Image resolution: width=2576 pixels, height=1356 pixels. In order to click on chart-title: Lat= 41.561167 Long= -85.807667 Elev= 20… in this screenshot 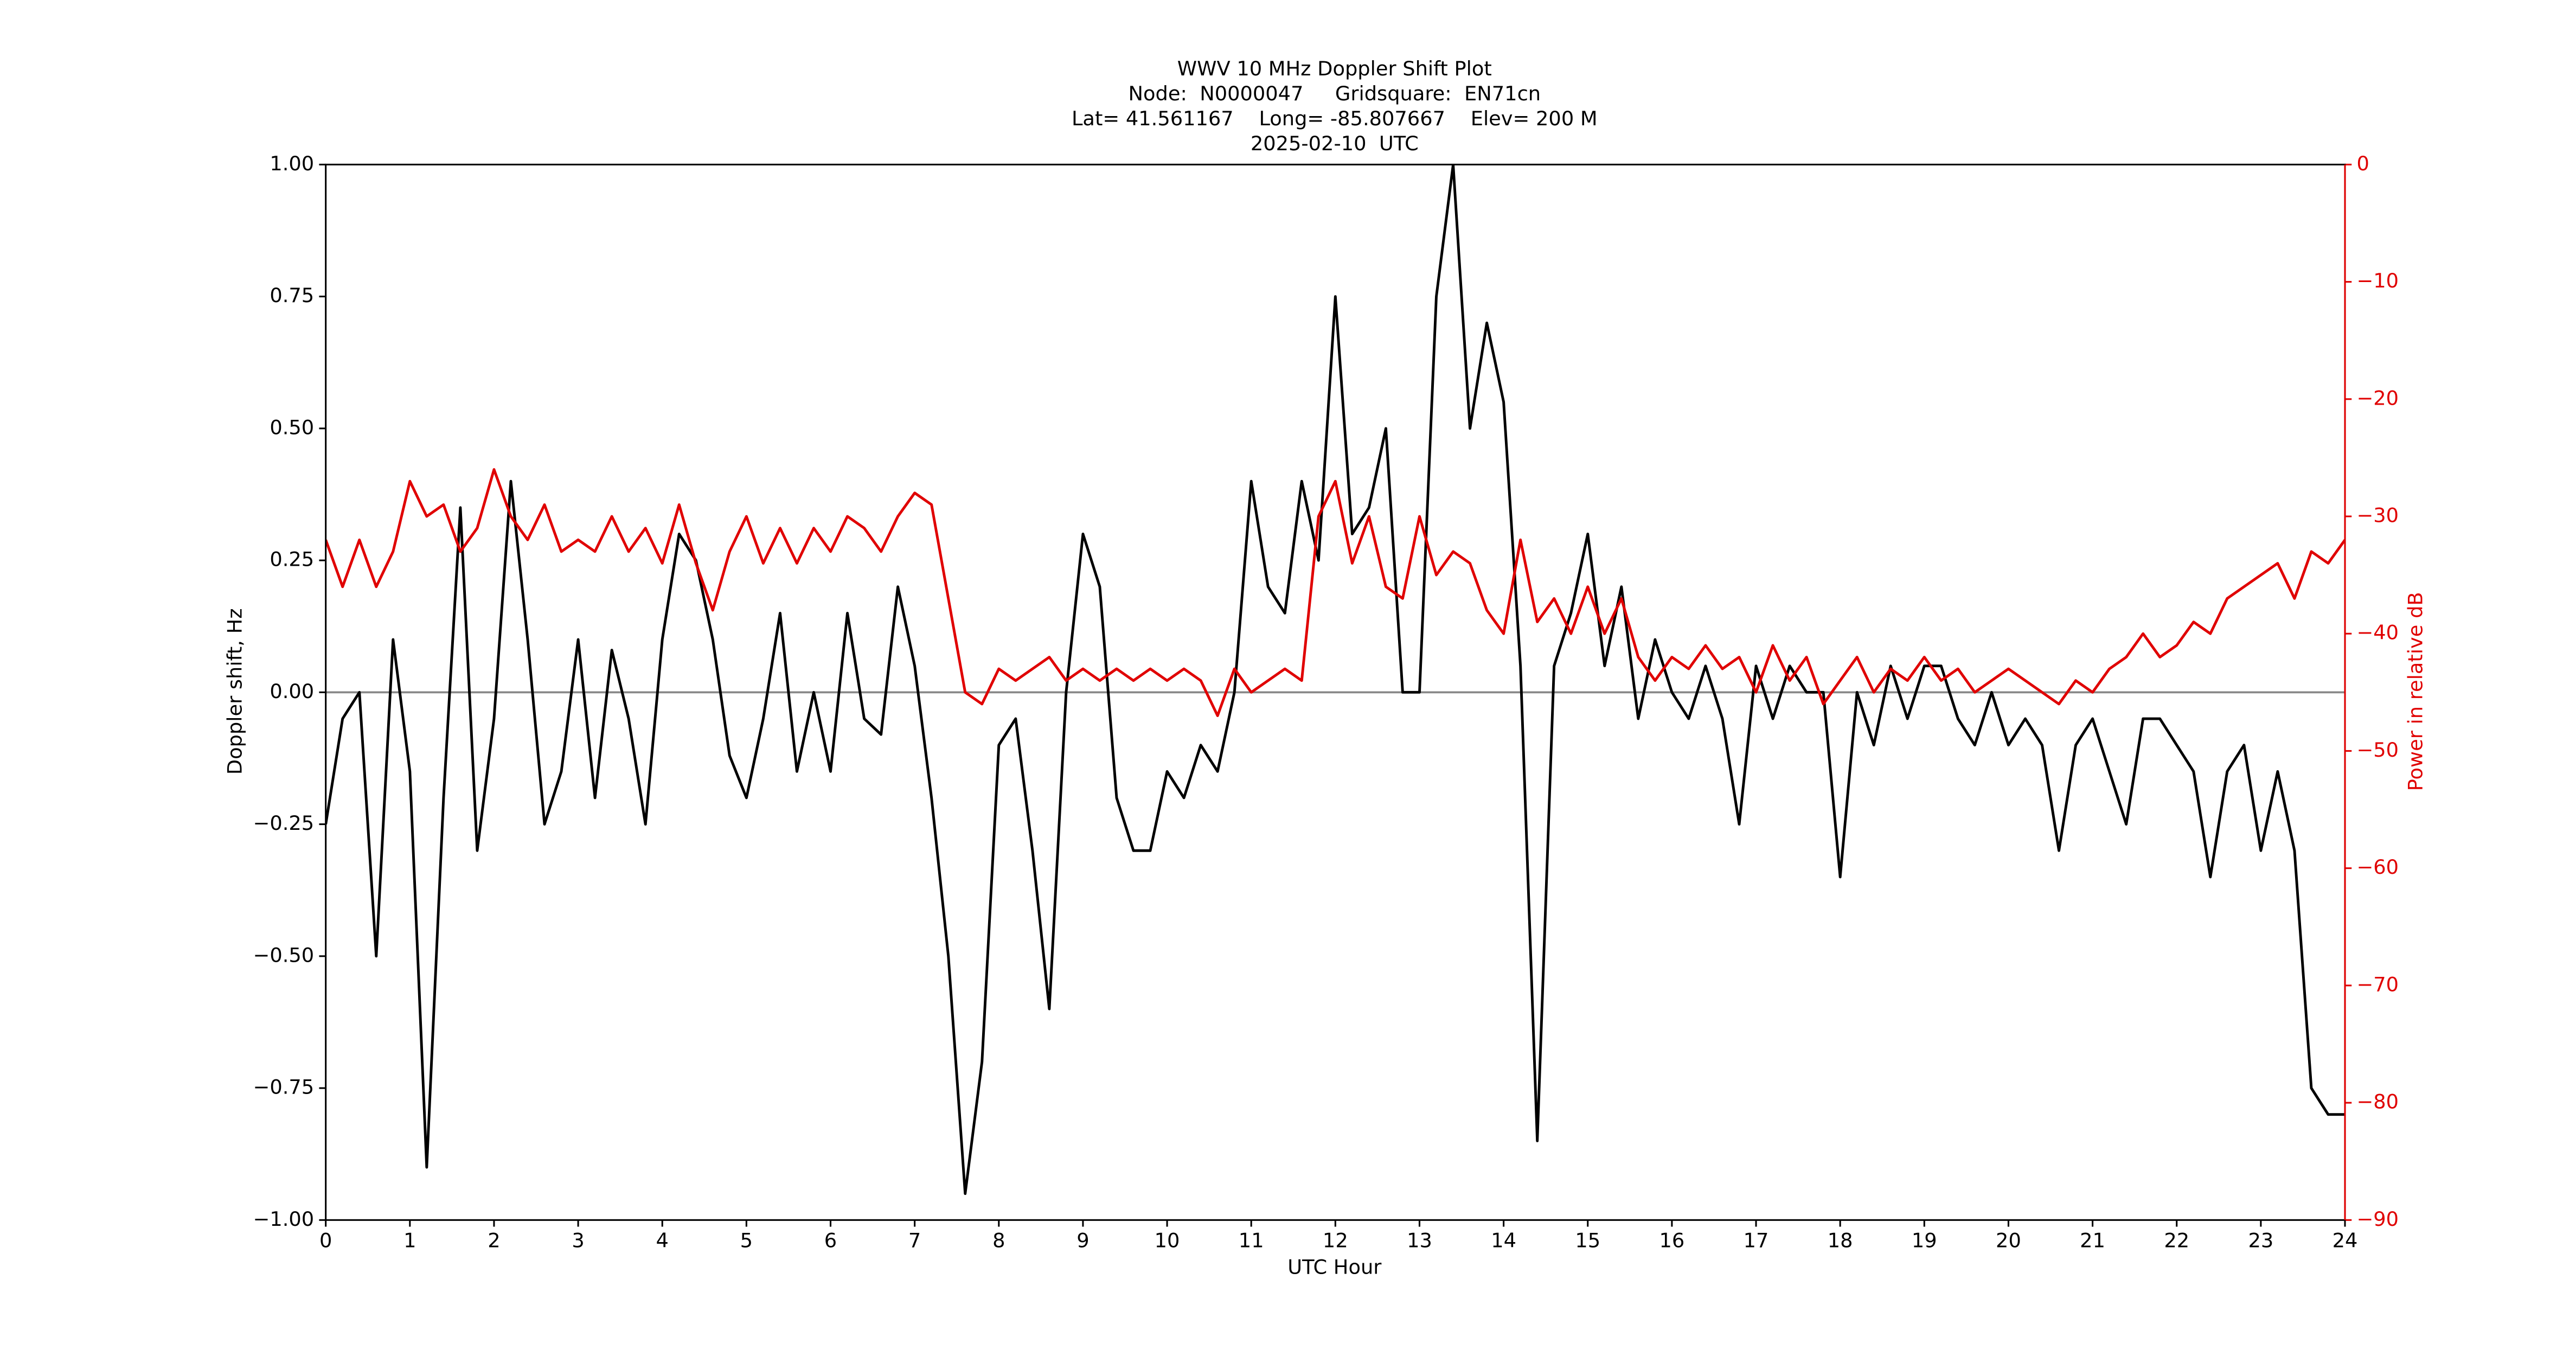, I will do `click(1335, 118)`.